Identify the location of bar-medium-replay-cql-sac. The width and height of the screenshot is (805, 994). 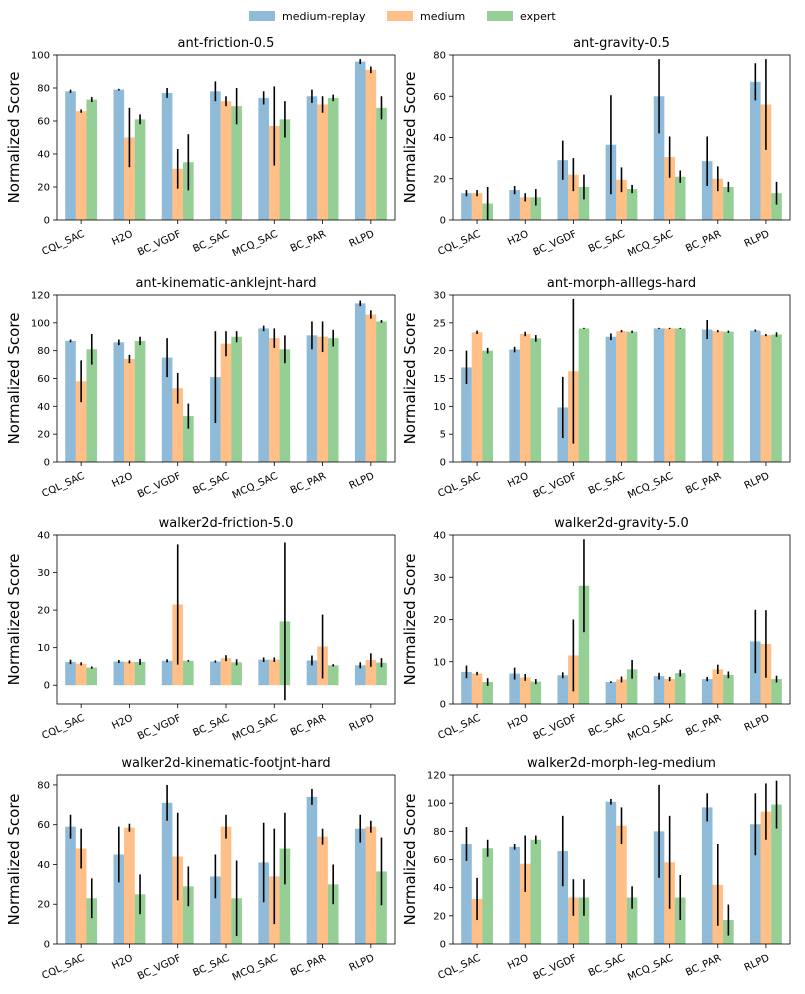
(70, 673).